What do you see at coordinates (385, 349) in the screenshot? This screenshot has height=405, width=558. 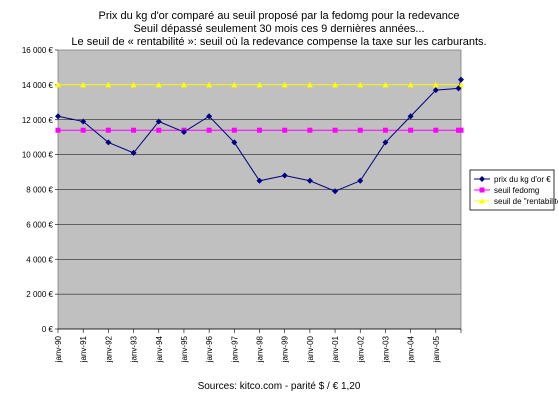 I see `x-tick-label-13: janv-03` at bounding box center [385, 349].